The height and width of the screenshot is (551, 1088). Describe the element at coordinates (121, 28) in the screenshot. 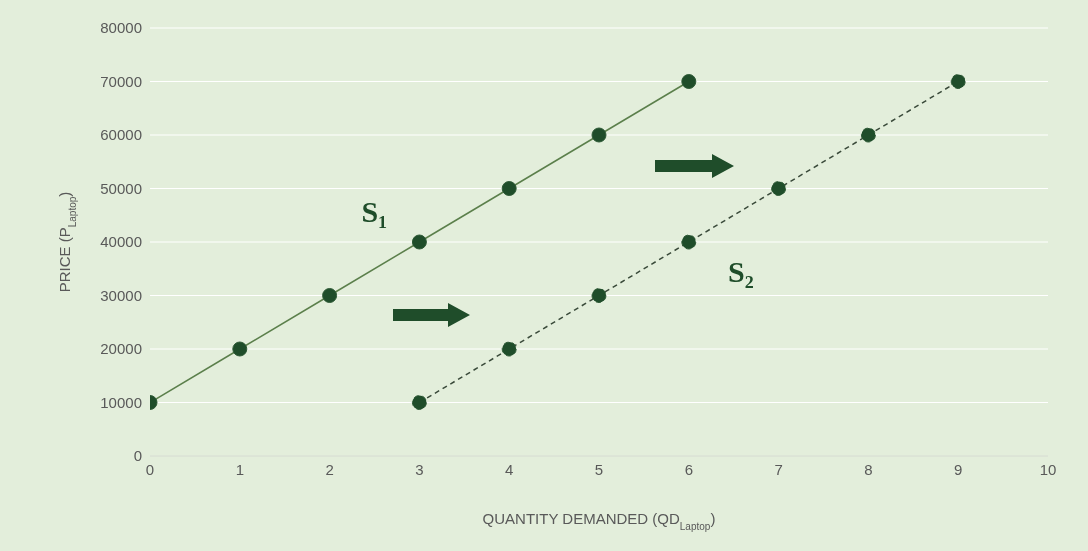

I see `y-tick-label: 80000` at that location.